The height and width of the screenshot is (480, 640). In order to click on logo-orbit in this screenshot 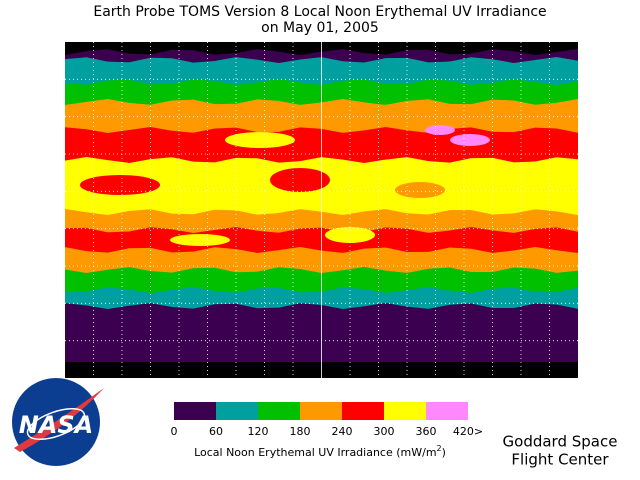, I will do `click(56, 424)`.